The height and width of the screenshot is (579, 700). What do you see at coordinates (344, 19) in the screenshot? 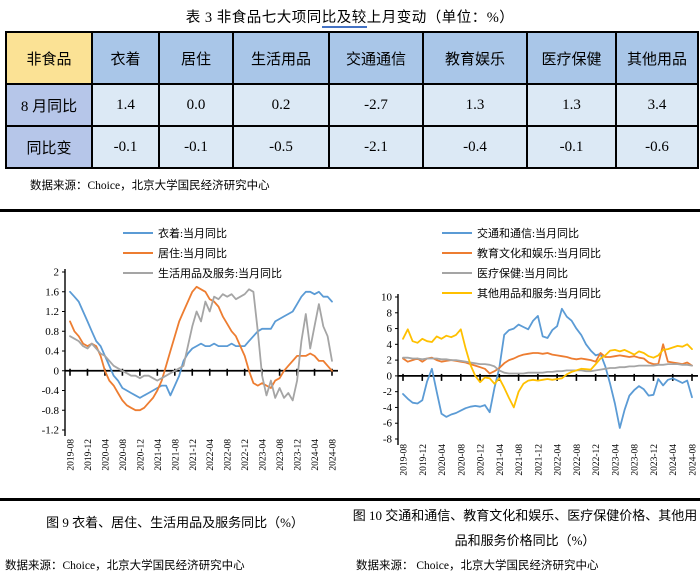
I see `table-title-underlined: 比及较` at bounding box center [344, 19].